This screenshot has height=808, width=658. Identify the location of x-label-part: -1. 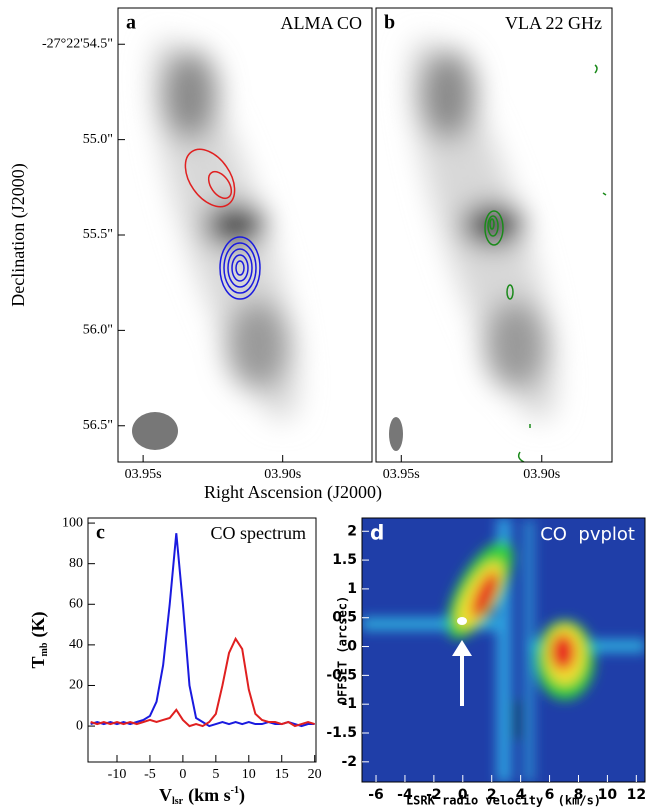
(235, 790).